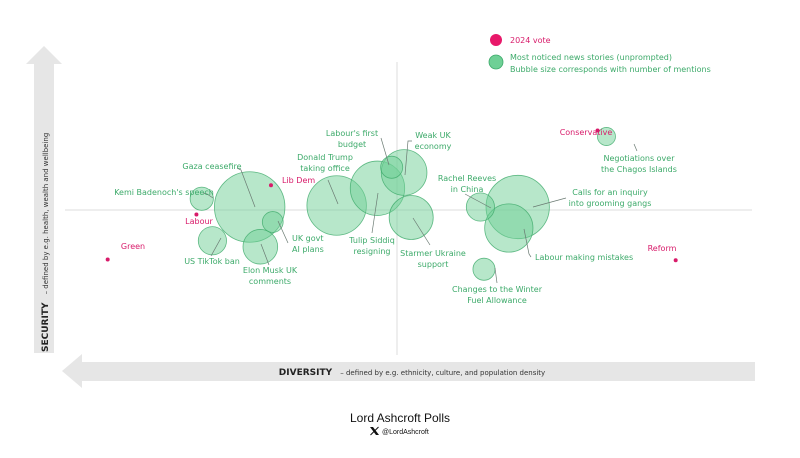  What do you see at coordinates (164, 192) in the screenshot?
I see `story-label-kemi-badenoch-s-speech: Kemi Badenoch's speech` at bounding box center [164, 192].